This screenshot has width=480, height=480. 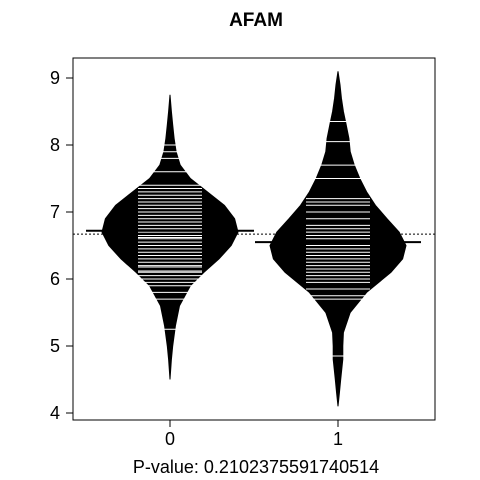 I want to click on y-tick-label: 5, so click(x=55, y=346).